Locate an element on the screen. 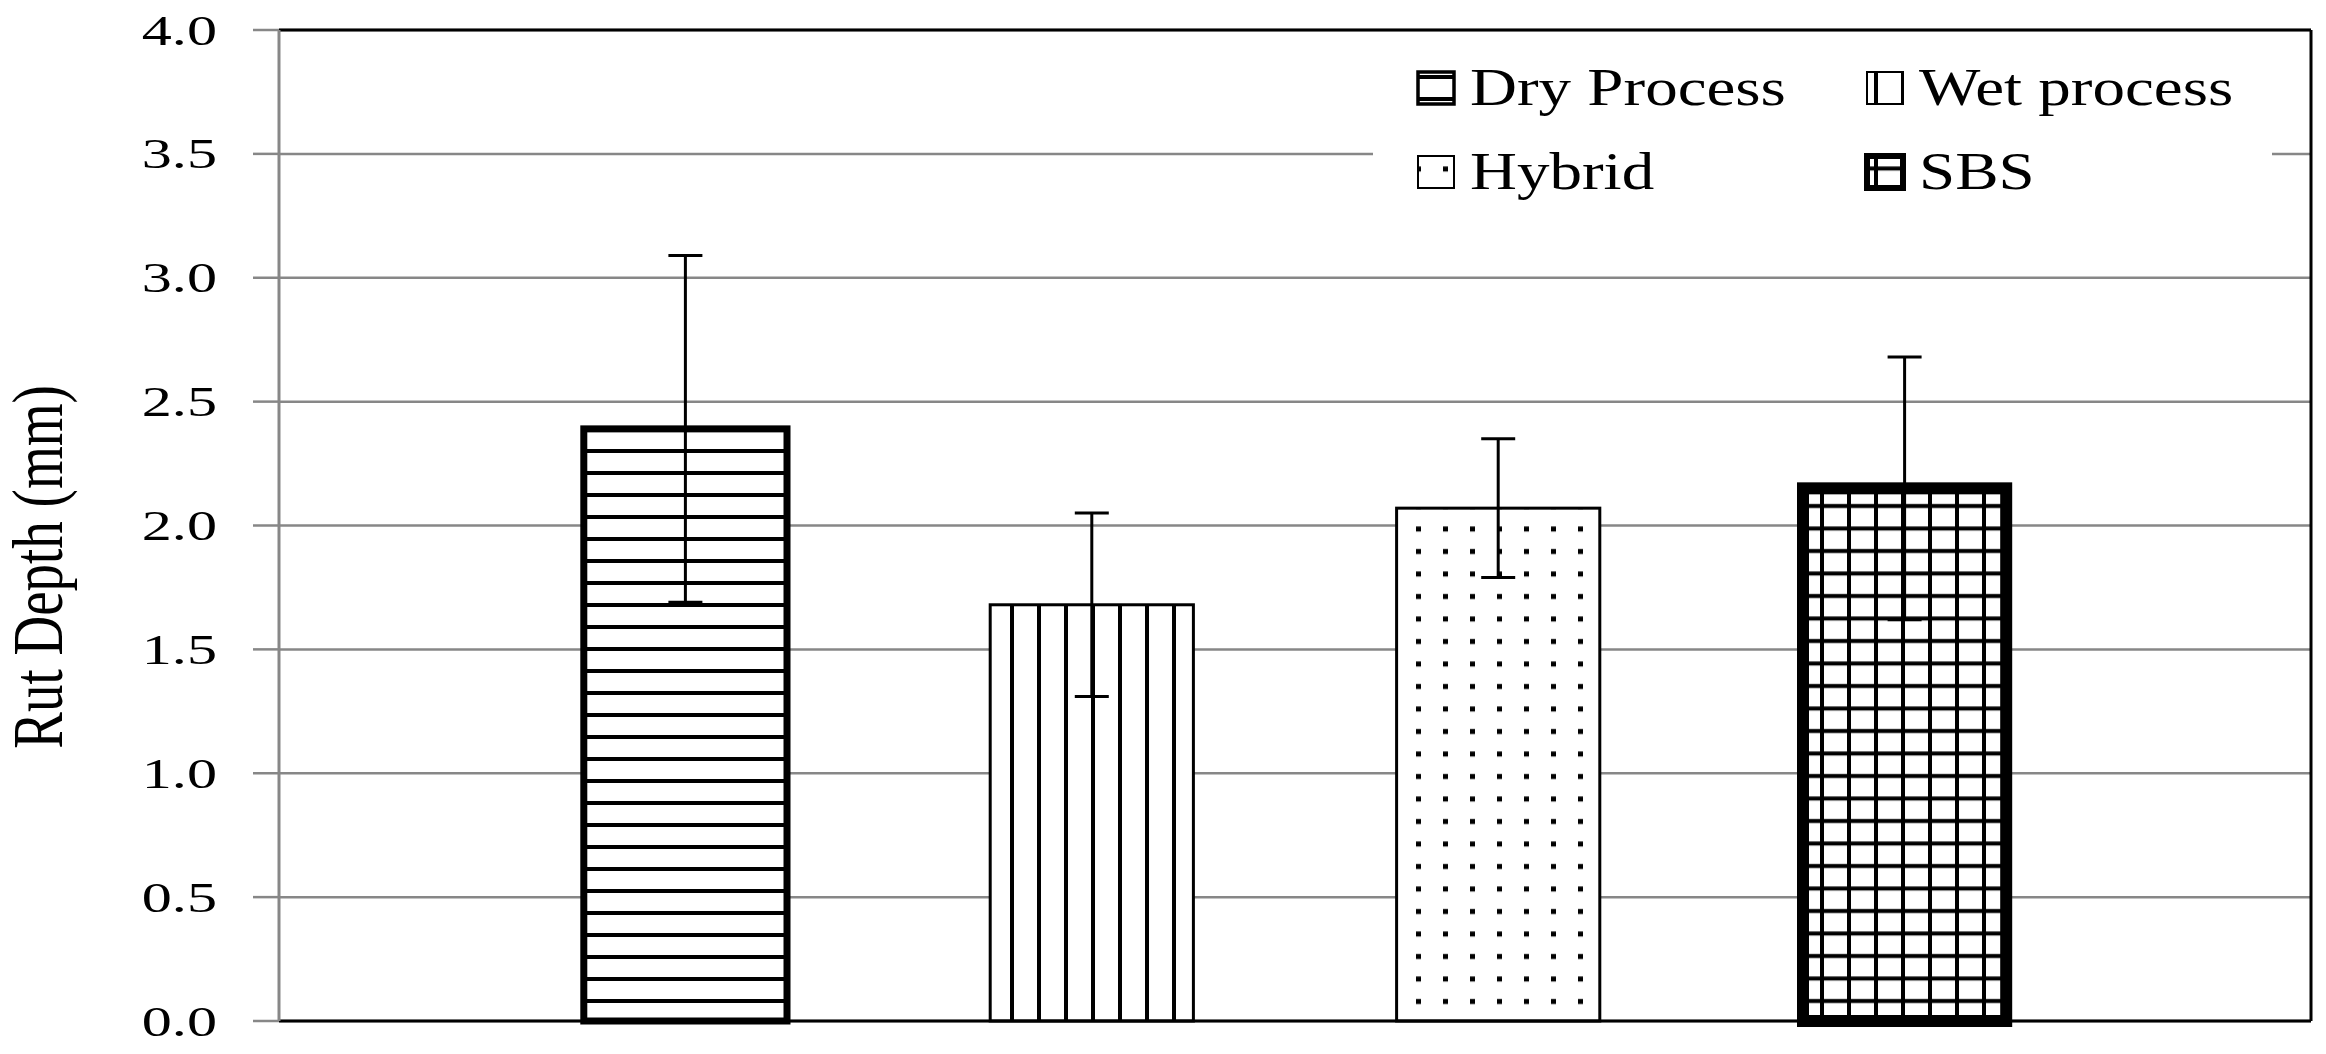 Image resolution: width=2326 pixels, height=1054 pixels. y-tick-label: 1.5 is located at coordinates (179, 649).